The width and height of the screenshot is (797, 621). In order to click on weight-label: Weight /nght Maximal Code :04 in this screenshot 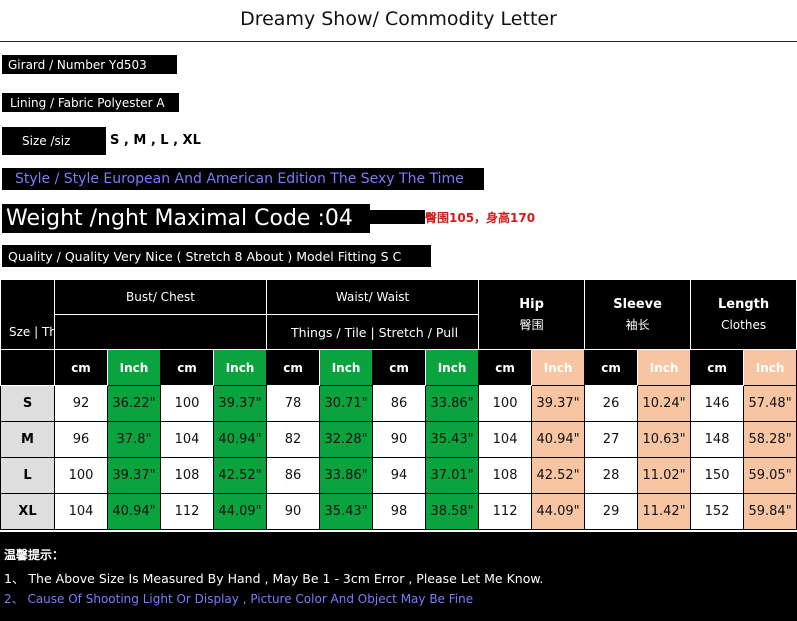, I will do `click(186, 218)`.